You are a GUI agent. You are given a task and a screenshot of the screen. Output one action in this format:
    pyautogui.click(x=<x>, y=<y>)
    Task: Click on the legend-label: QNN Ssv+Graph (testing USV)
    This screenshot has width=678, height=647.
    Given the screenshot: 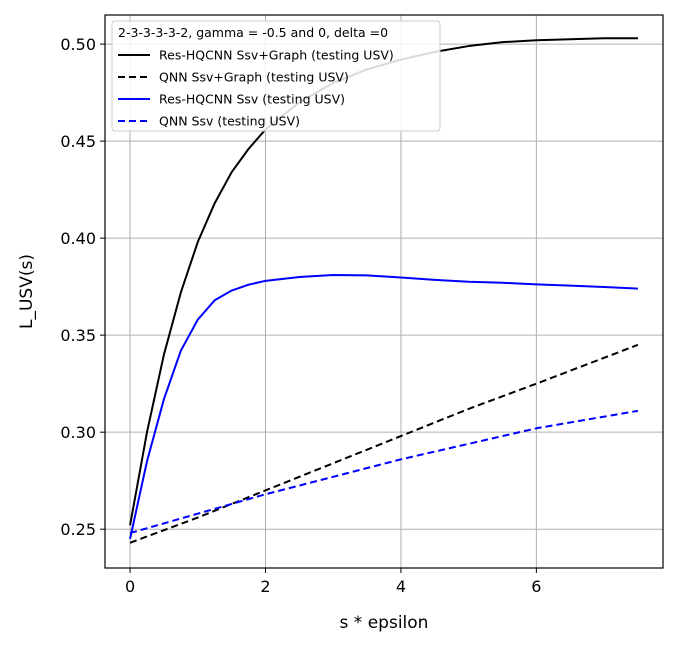 What is the action you would take?
    pyautogui.click(x=254, y=77)
    